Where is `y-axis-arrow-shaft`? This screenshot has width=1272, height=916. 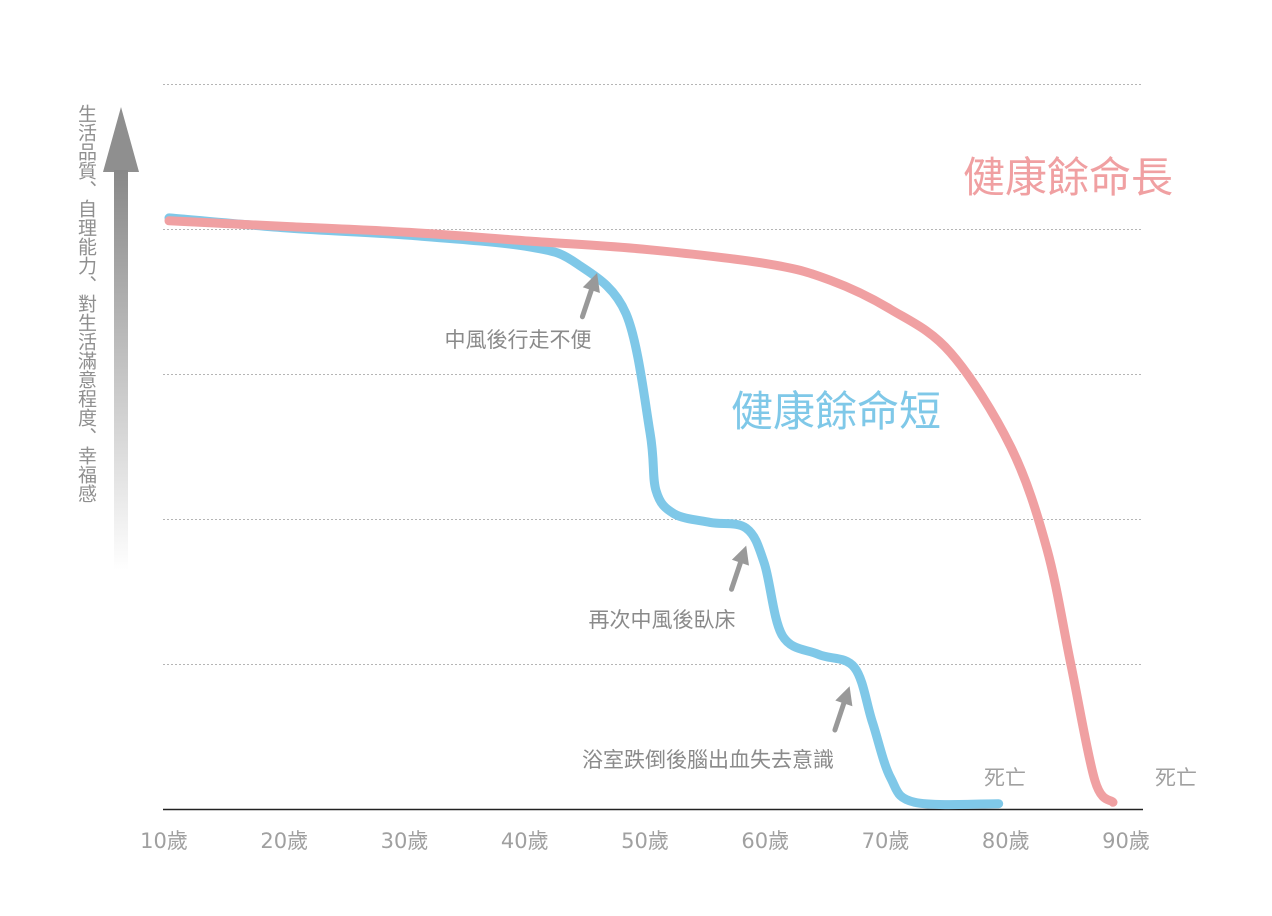
y-axis-arrow-shaft is located at coordinates (121, 370).